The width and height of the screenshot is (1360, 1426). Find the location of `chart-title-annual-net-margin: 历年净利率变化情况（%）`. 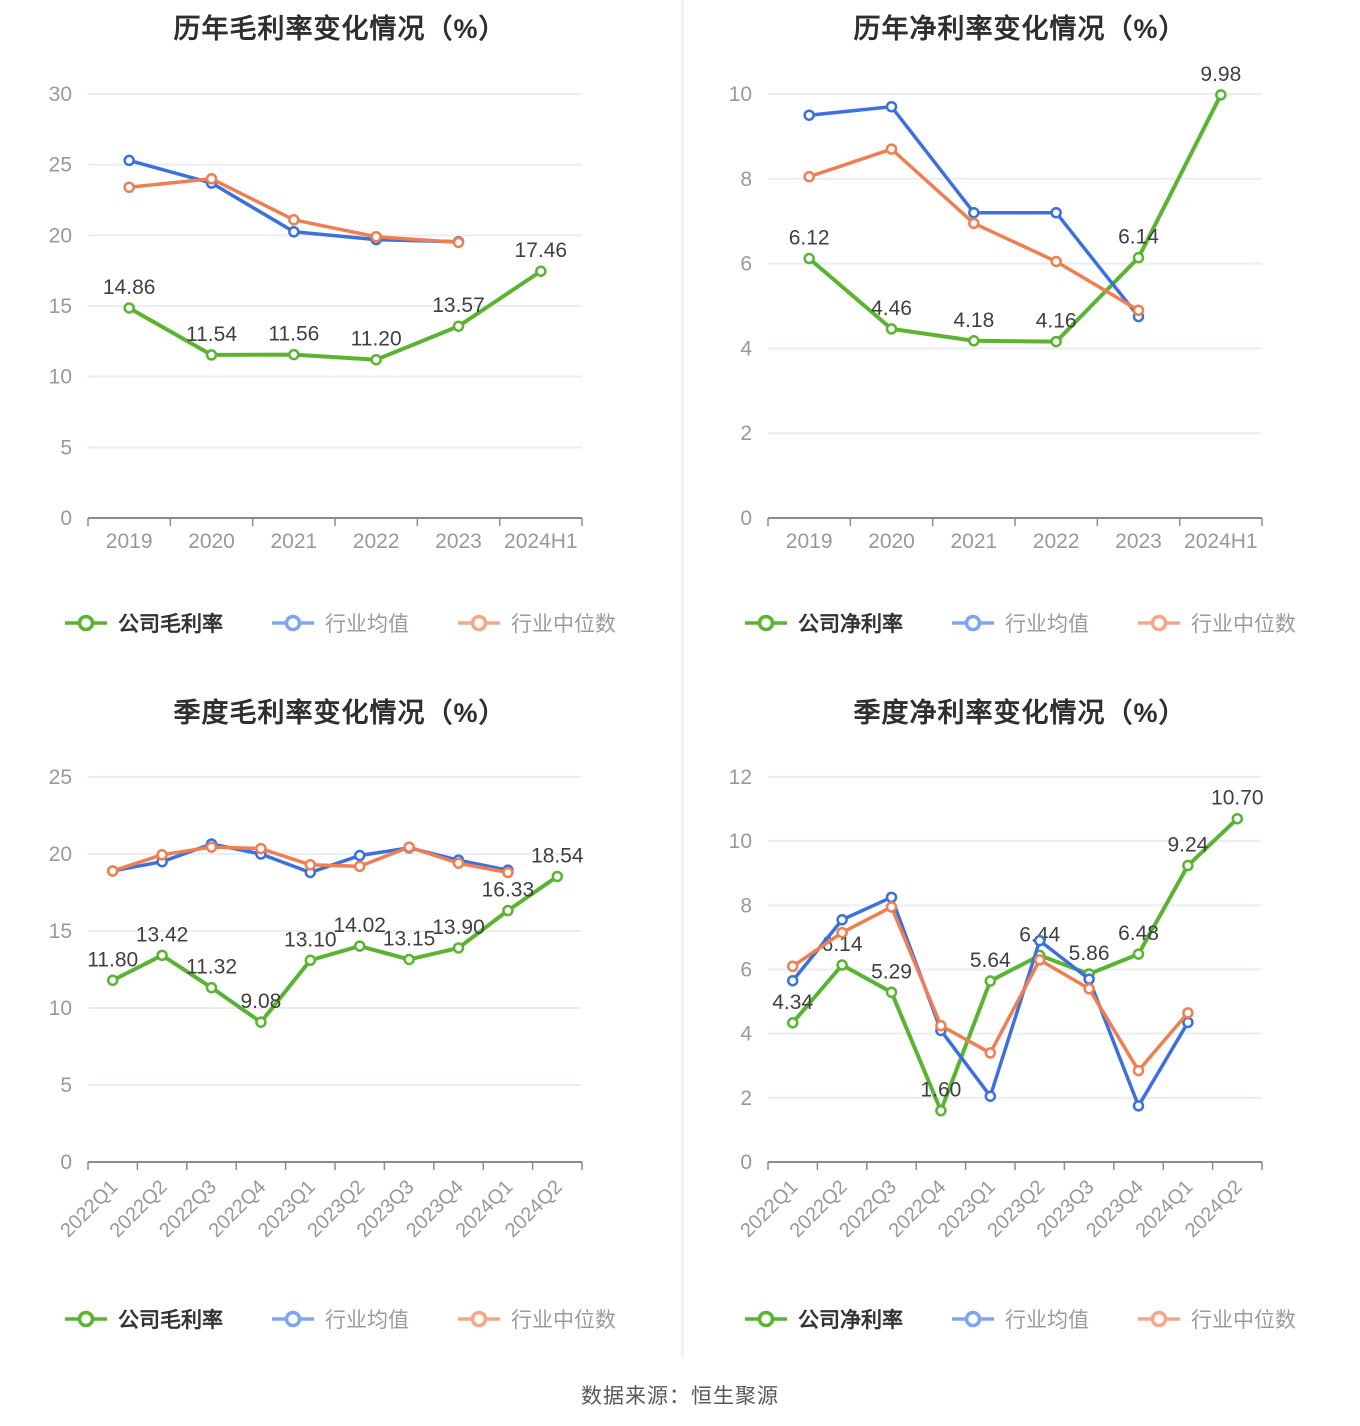

chart-title-annual-net-margin: 历年净利率变化情况（%） is located at coordinates (1020, 29).